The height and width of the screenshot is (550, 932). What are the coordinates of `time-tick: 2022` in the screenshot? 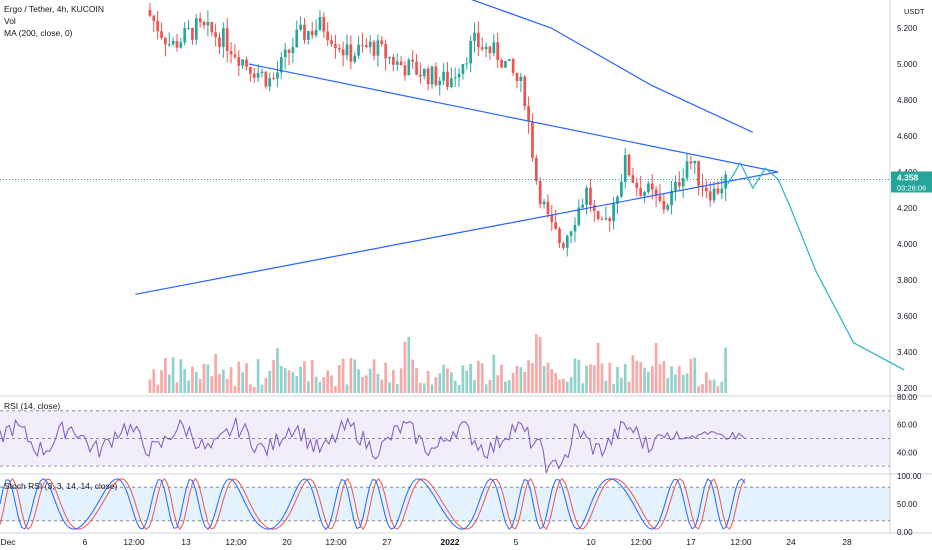 It's located at (450, 542).